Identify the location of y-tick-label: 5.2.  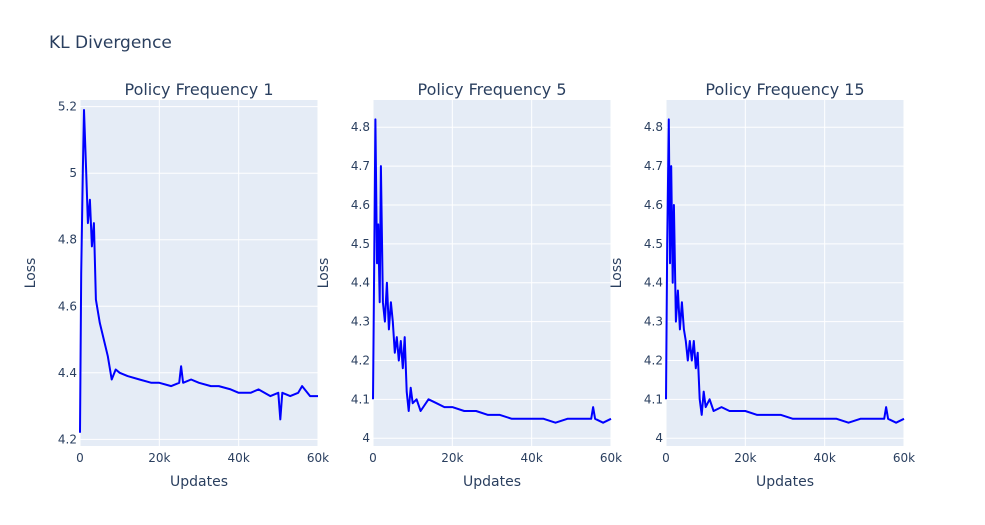
(67, 107).